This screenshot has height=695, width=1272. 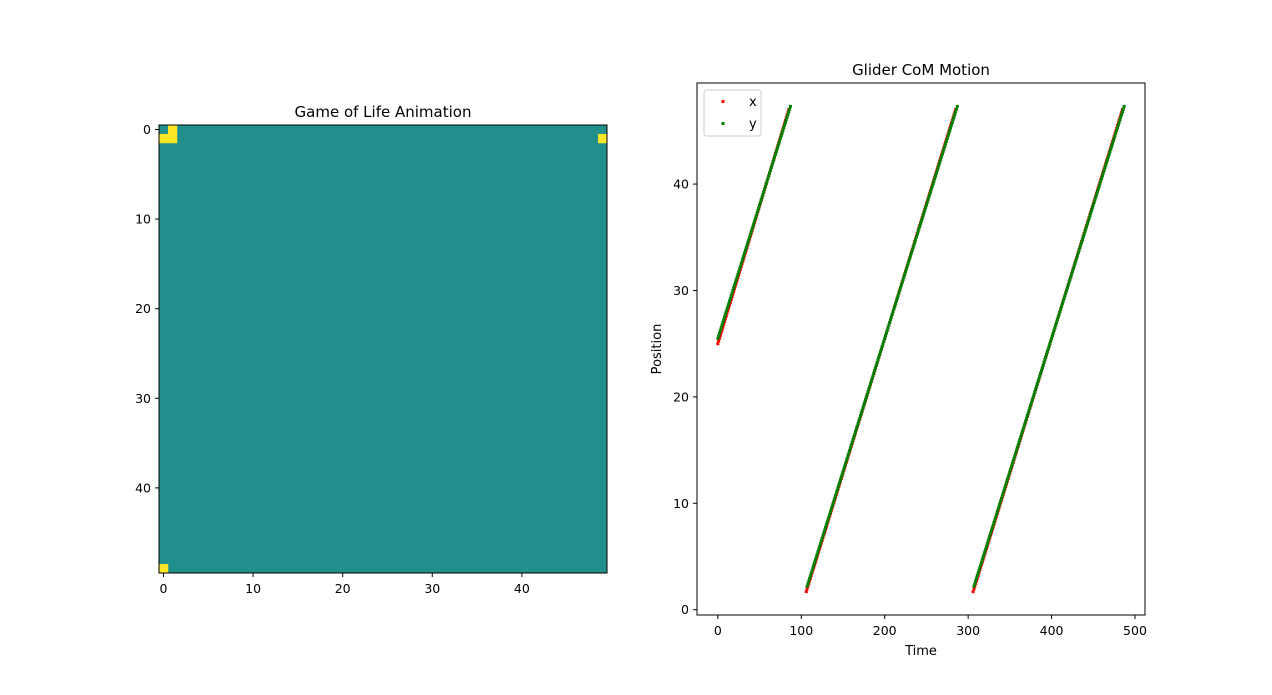 I want to click on heatmap-y-tick-label: 40, so click(x=143, y=487).